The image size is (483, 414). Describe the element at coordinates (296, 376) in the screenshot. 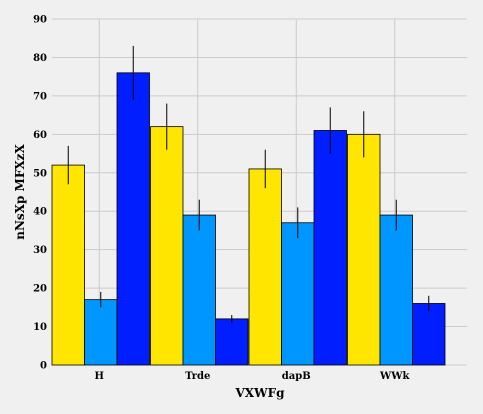

I see `x-tick-label: dapB` at that location.